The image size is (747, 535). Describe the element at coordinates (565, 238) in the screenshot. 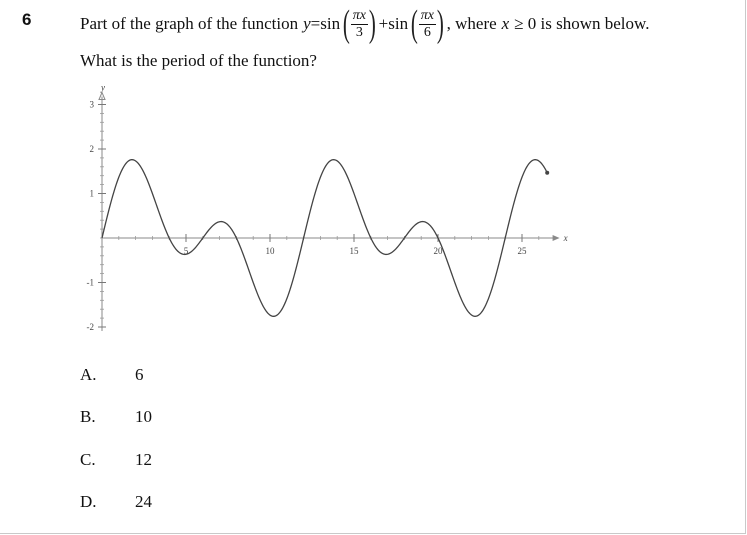

I see `x-axis-label: x` at that location.